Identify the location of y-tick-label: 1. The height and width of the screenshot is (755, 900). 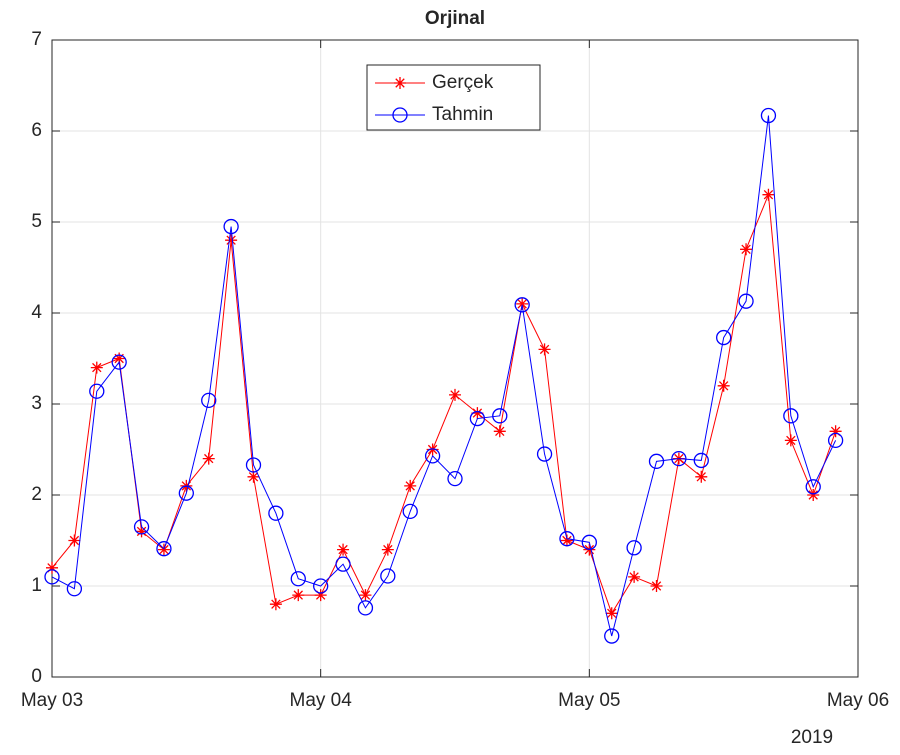
(36, 585).